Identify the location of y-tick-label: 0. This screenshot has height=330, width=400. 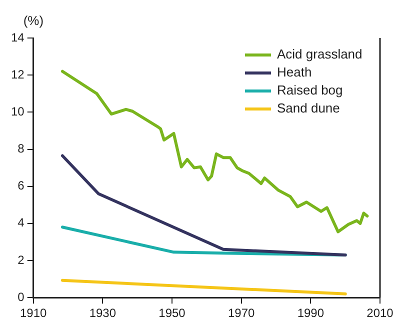
(21, 297).